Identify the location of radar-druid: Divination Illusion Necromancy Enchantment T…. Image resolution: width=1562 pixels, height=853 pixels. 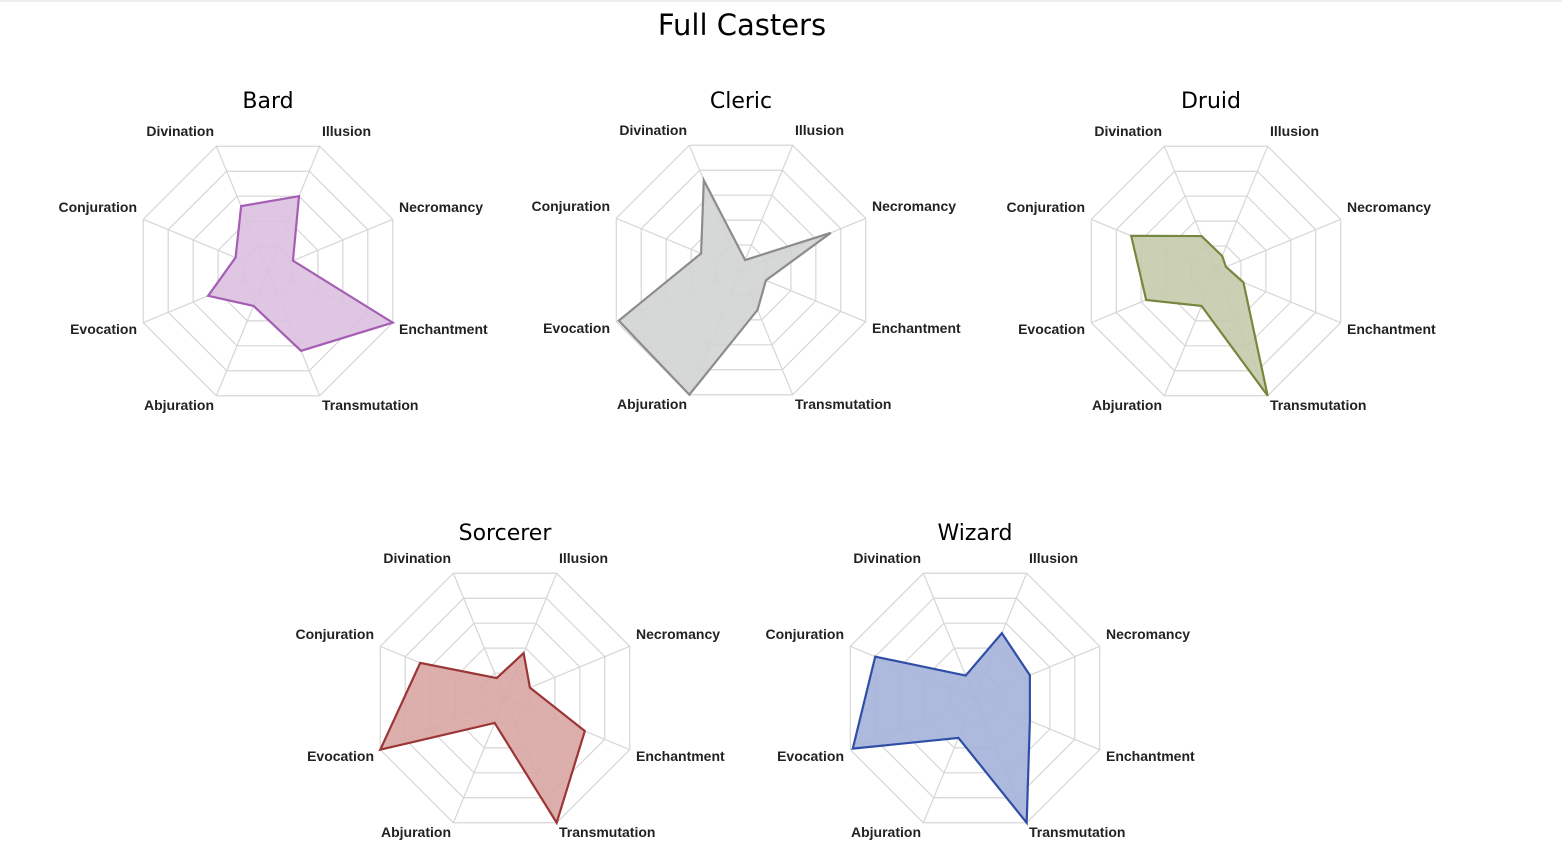
(1221, 268).